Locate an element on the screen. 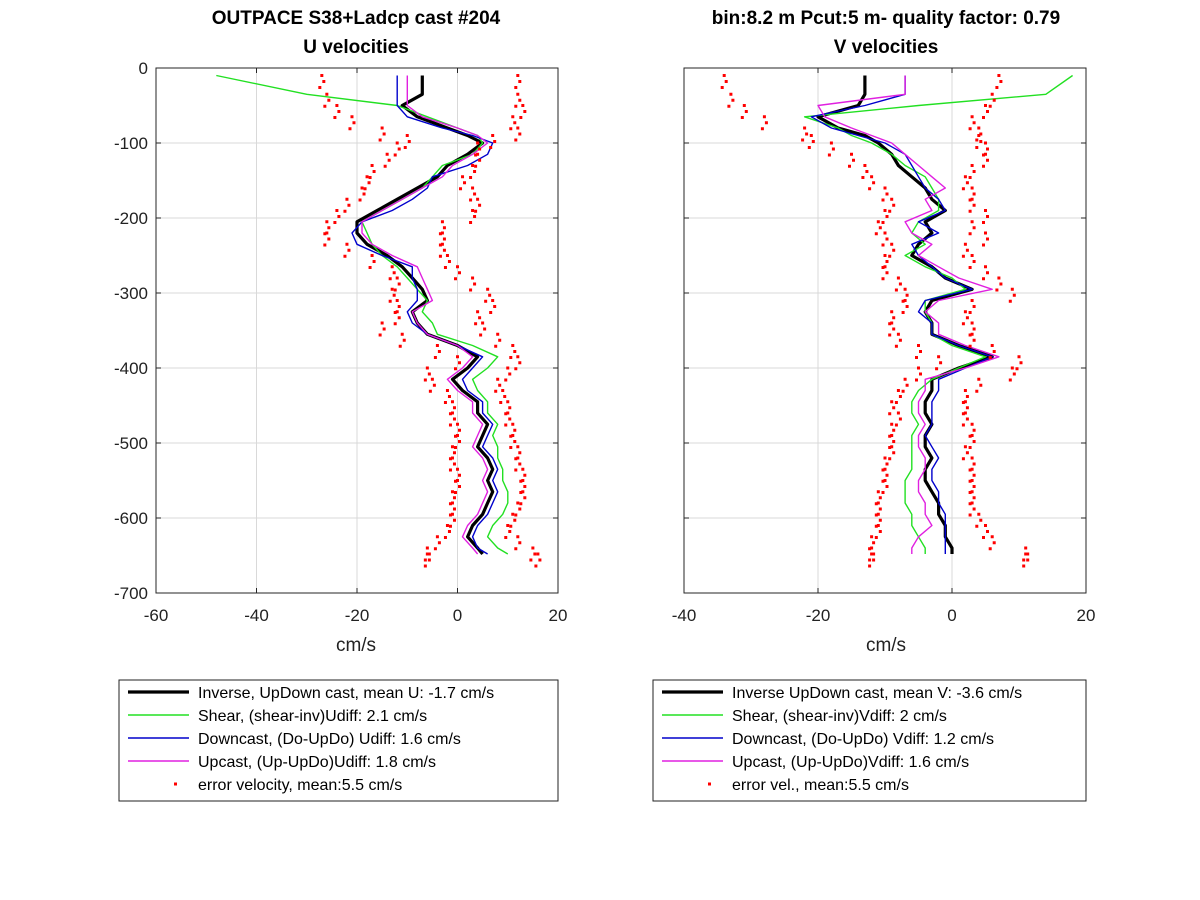  legend-label: Inverse UpDown cast, mean V: -3.6 cm/s is located at coordinates (877, 693).